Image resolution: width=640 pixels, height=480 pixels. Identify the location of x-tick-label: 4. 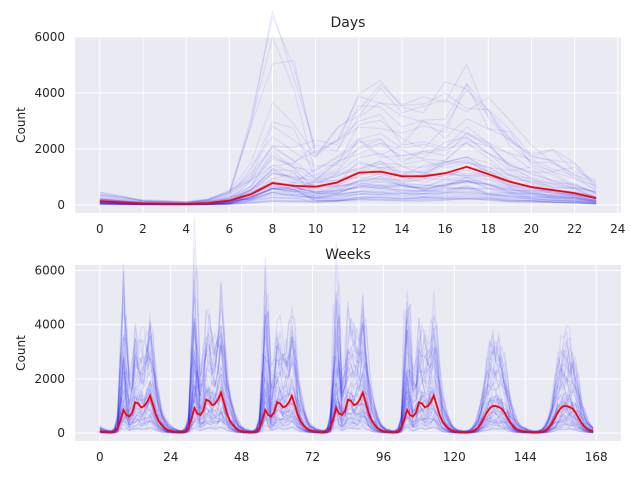
(186, 229).